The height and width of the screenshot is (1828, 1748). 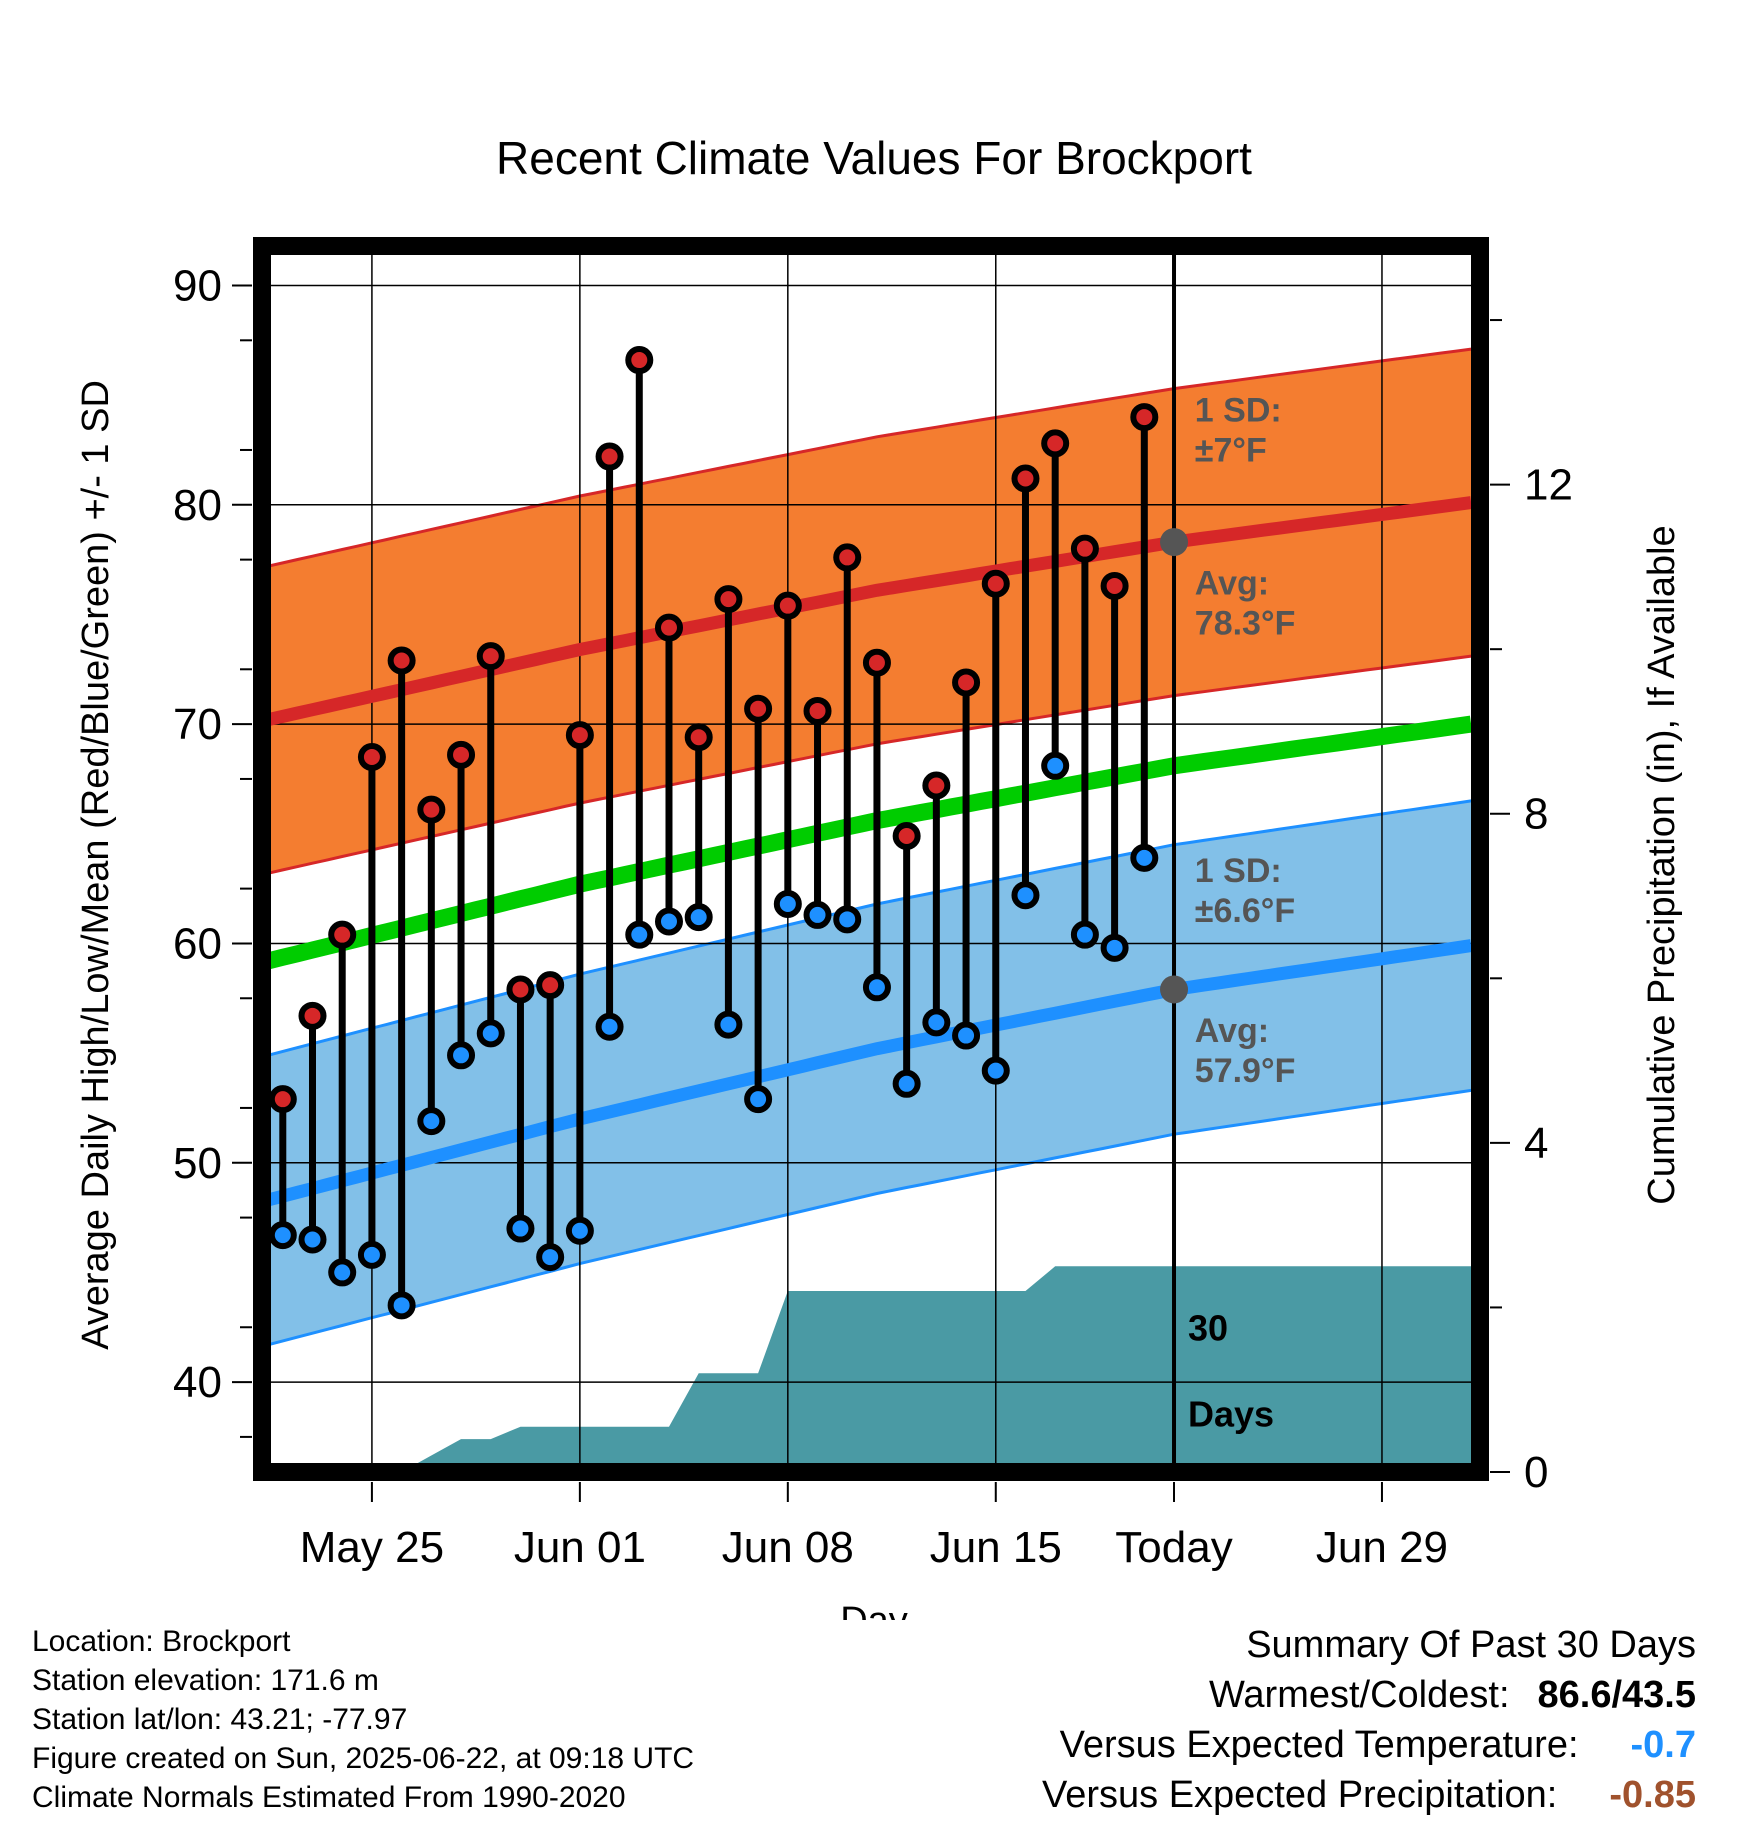 I want to click on normal-high-upper-sd-line, so click(x=869, y=457).